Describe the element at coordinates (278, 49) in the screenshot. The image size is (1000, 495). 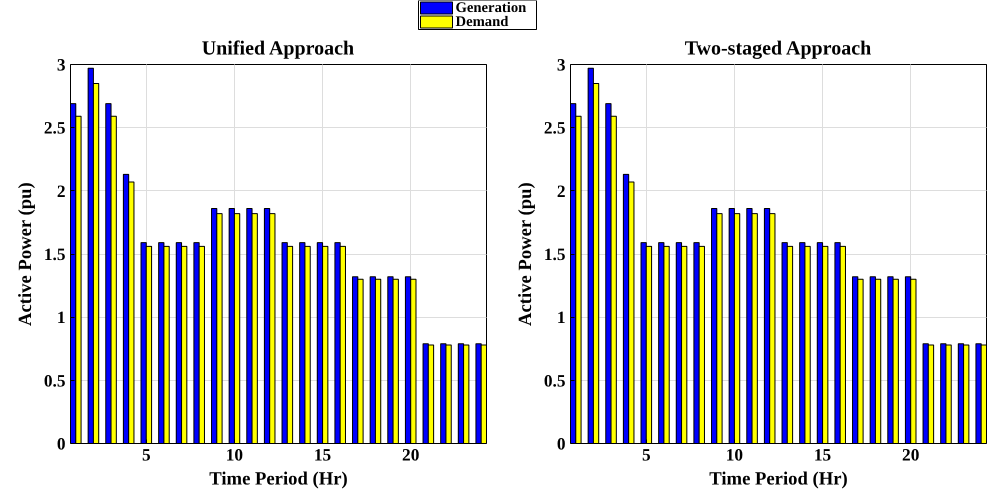
I see `chart-title: Unified Approach` at that location.